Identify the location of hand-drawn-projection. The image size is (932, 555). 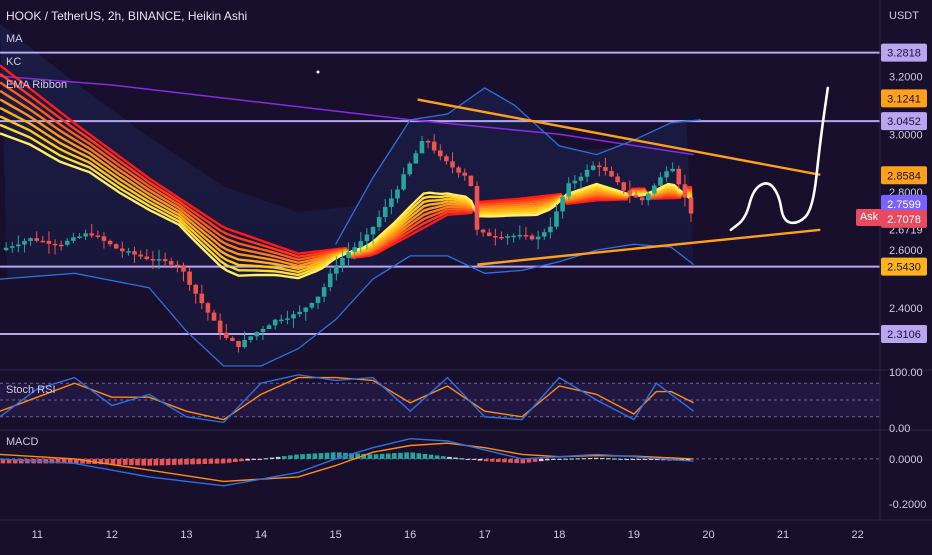
(779, 159).